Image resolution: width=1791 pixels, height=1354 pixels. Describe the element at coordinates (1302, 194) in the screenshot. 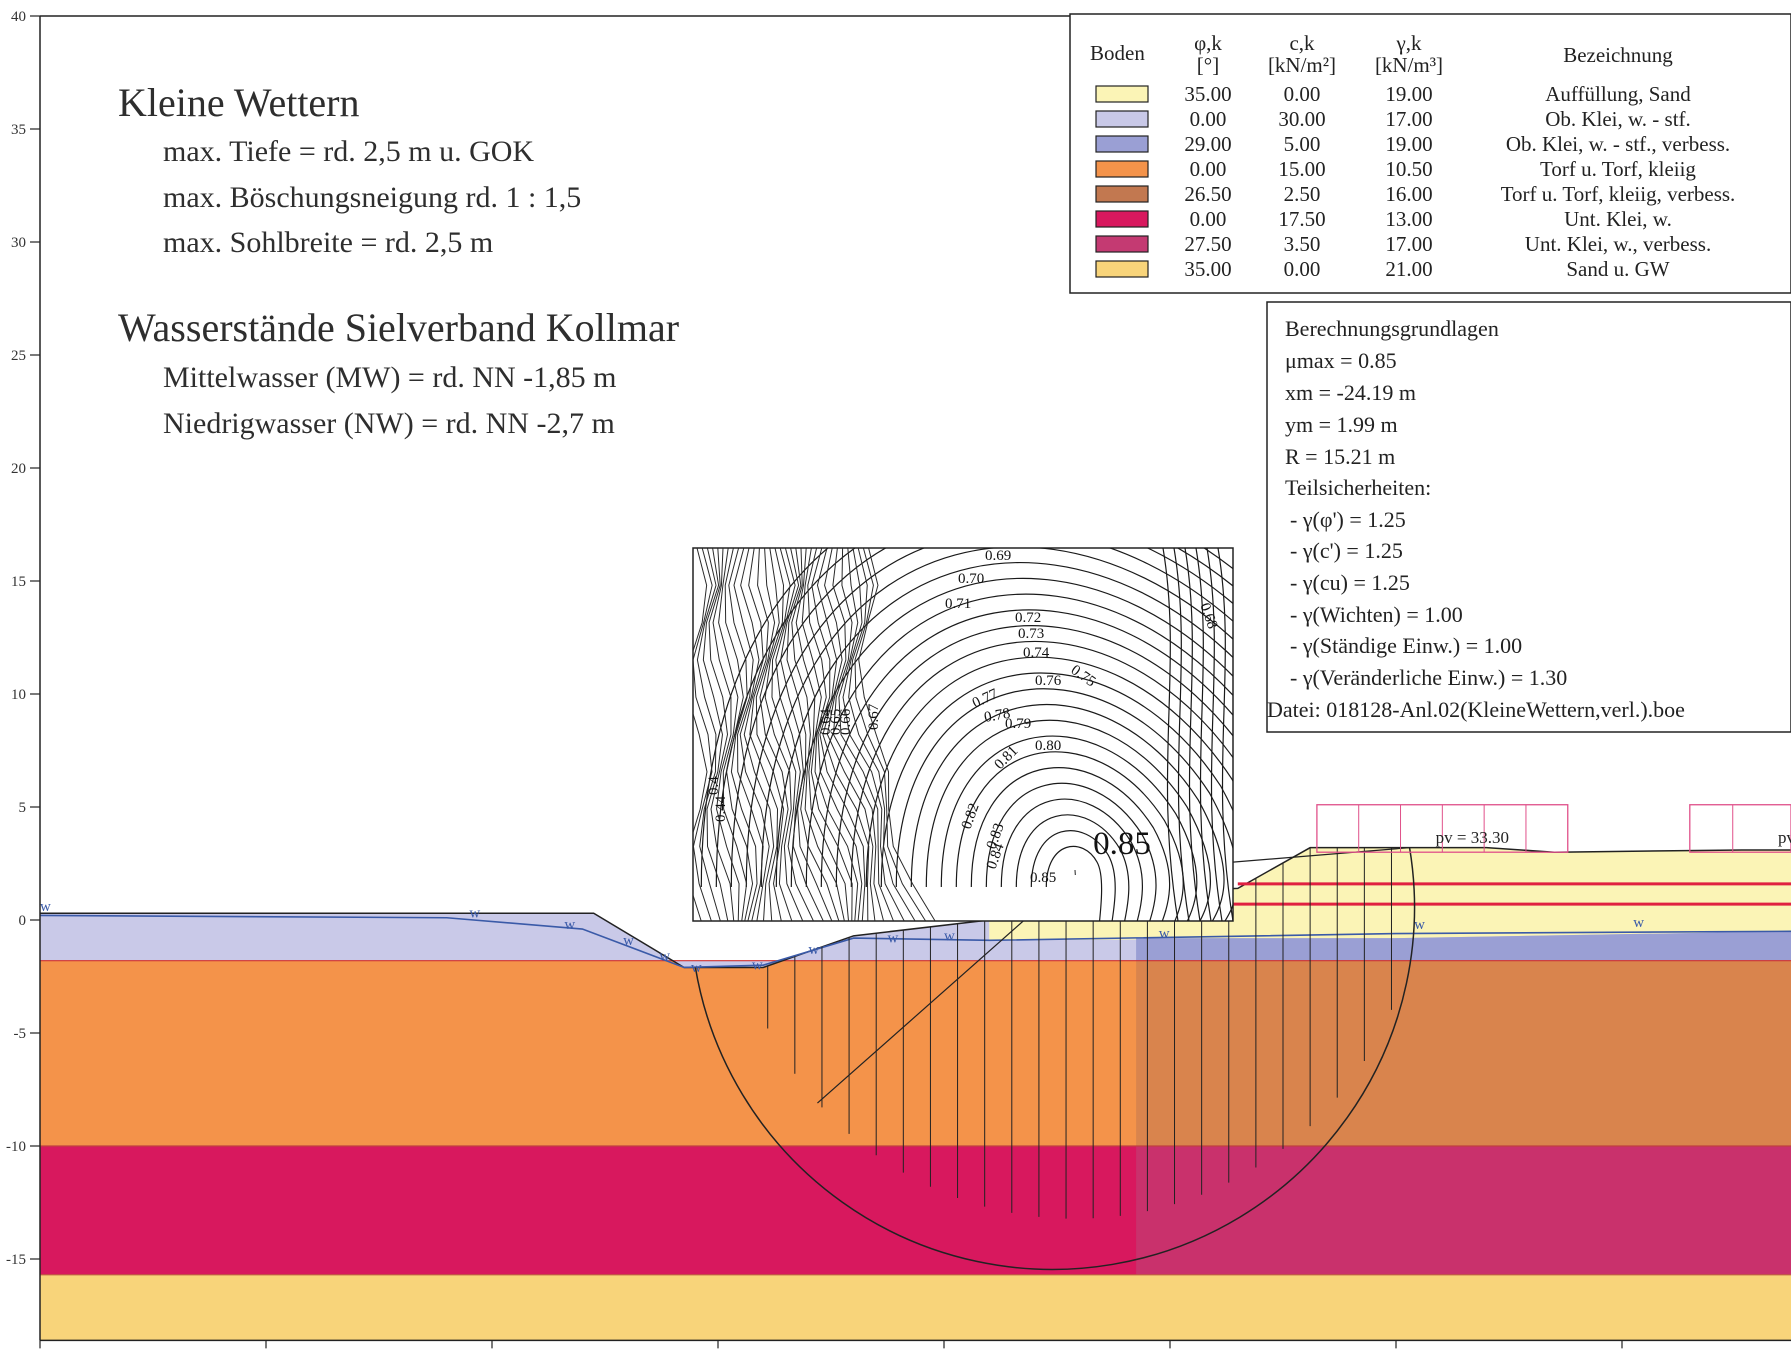

I see `legend-c: 2.50` at that location.